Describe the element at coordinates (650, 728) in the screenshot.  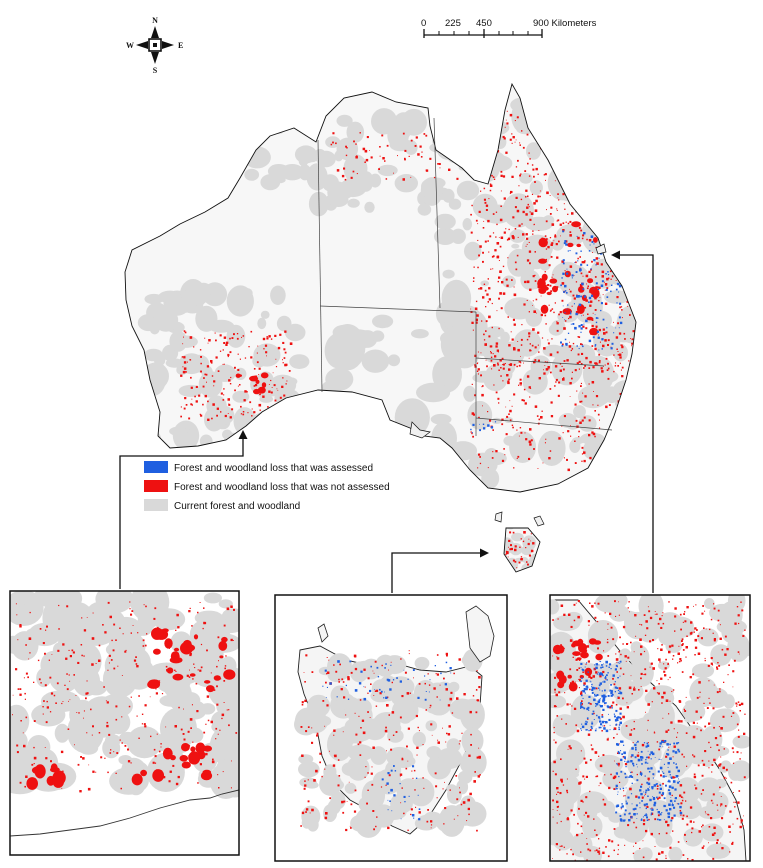
I see `inset3-forest-layer` at that location.